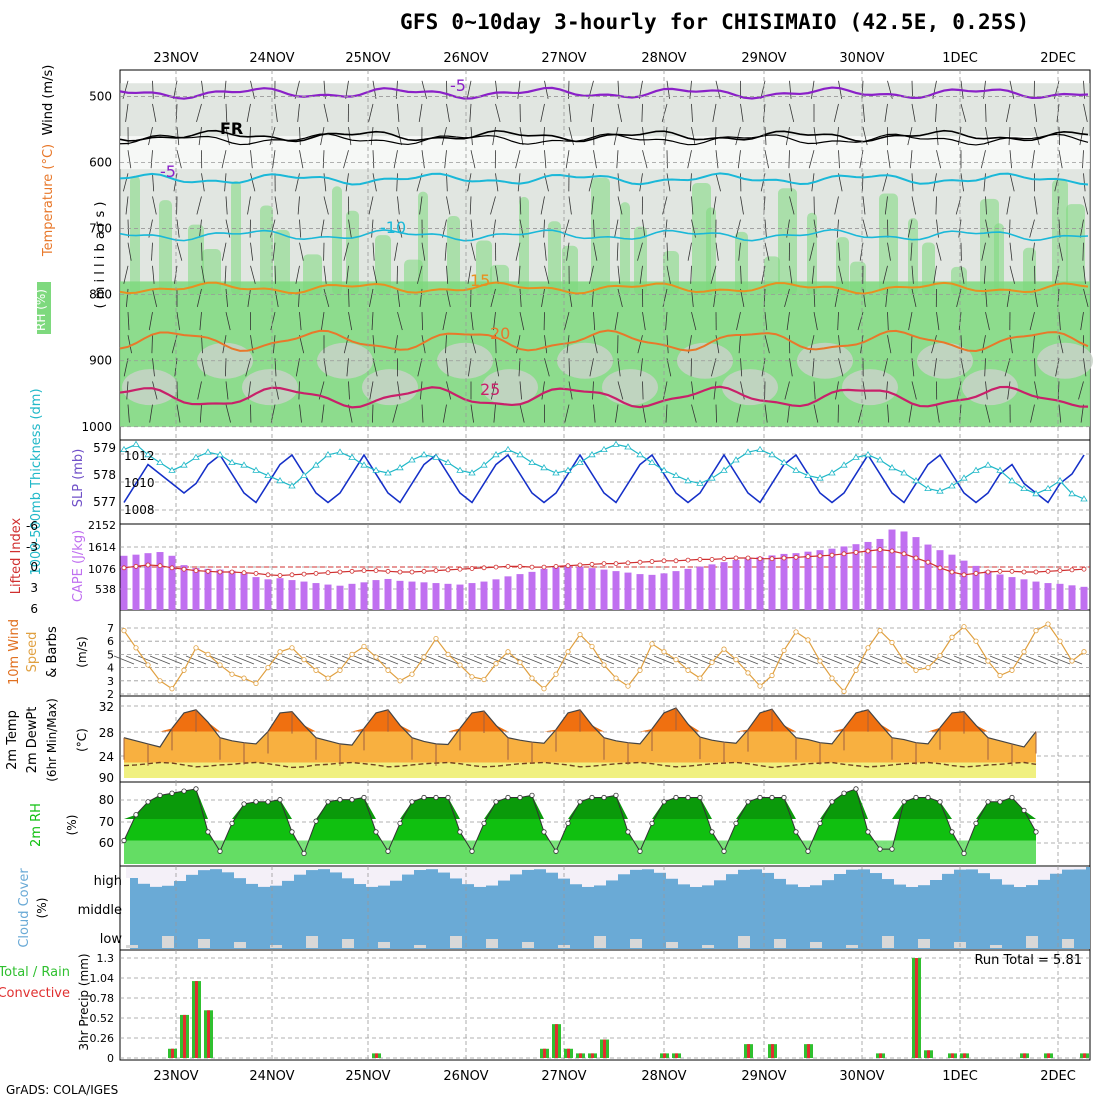  Describe the element at coordinates (72, 825) in the screenshot. I see `rh2m-unit-label: (%)` at that location.